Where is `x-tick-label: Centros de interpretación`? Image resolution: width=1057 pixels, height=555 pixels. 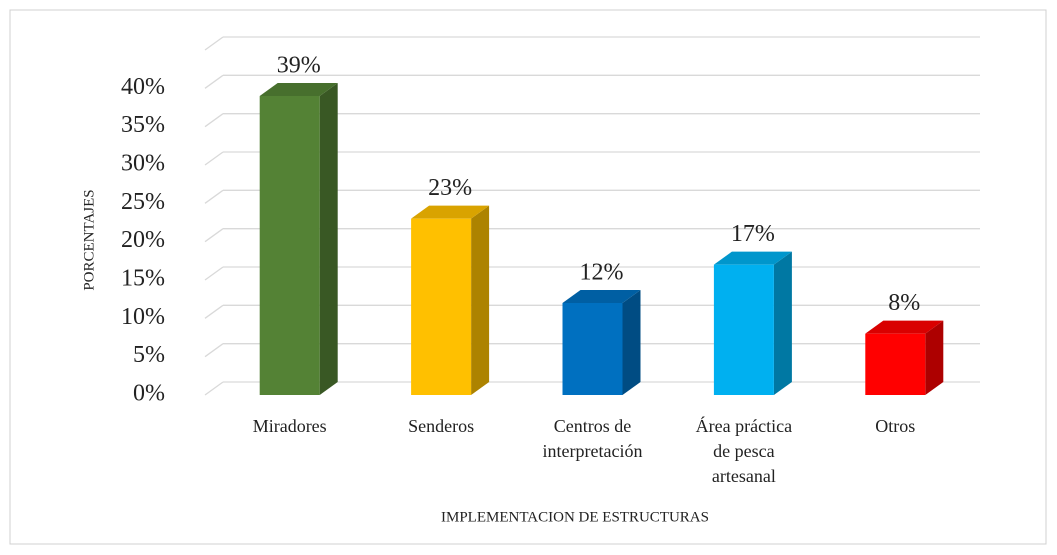
x-tick-label: Centros de interpretación is located at coordinates (593, 438).